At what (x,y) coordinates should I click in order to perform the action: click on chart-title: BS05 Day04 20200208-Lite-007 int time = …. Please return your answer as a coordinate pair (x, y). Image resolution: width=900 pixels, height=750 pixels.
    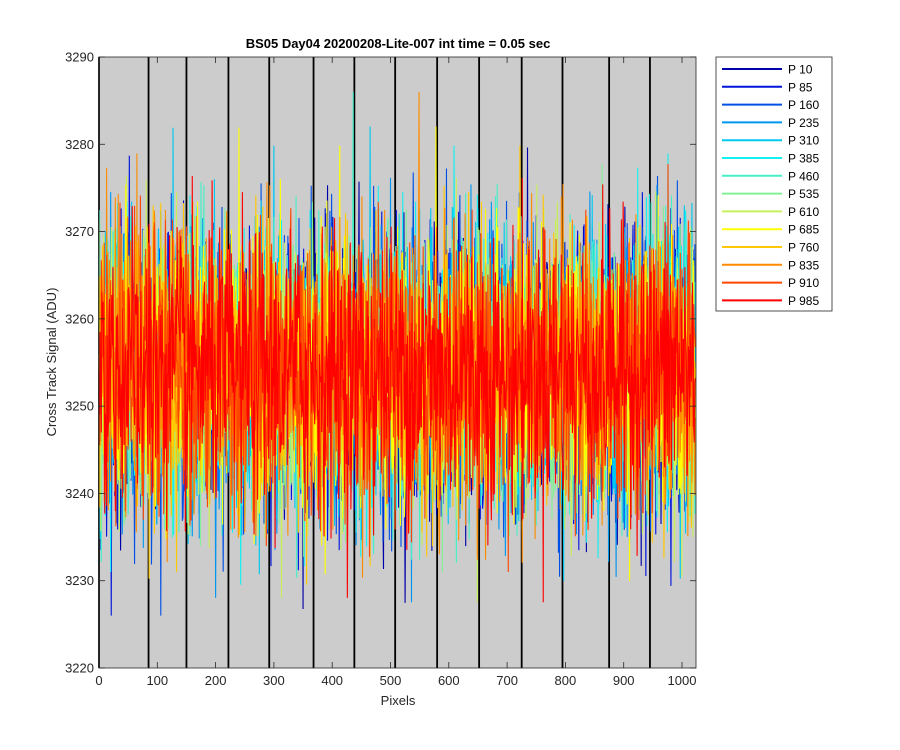
    Looking at the image, I should click on (398, 43).